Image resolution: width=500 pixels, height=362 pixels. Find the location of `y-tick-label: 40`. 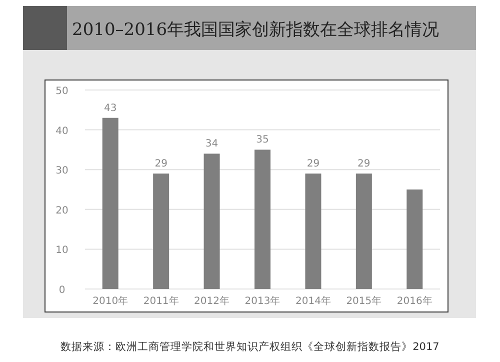

y-tick-label: 40 is located at coordinates (62, 131).